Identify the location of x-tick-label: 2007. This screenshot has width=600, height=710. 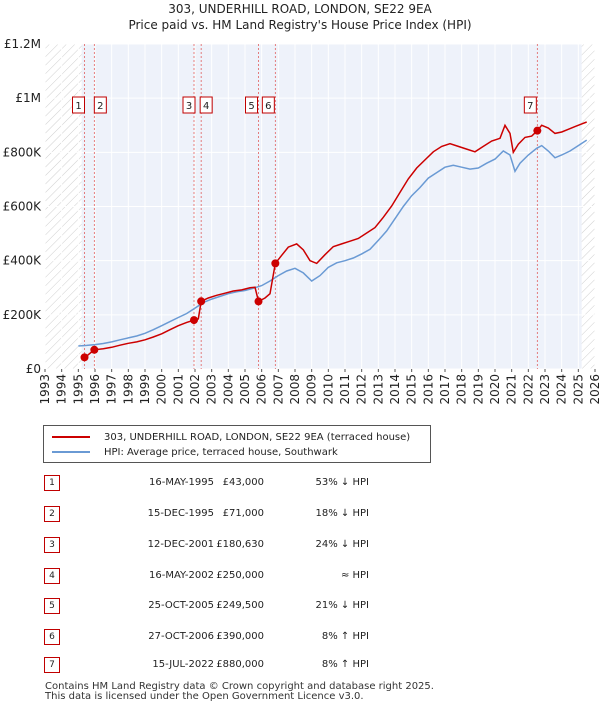
(278, 389).